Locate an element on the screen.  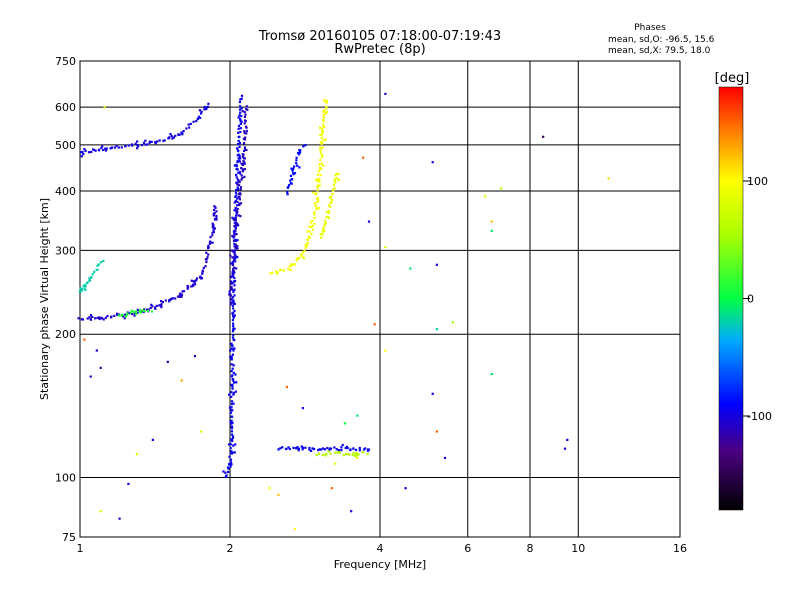
y-axis-ticks: 75 100 200 300 400 500 600 750 is located at coordinates (65, 299).